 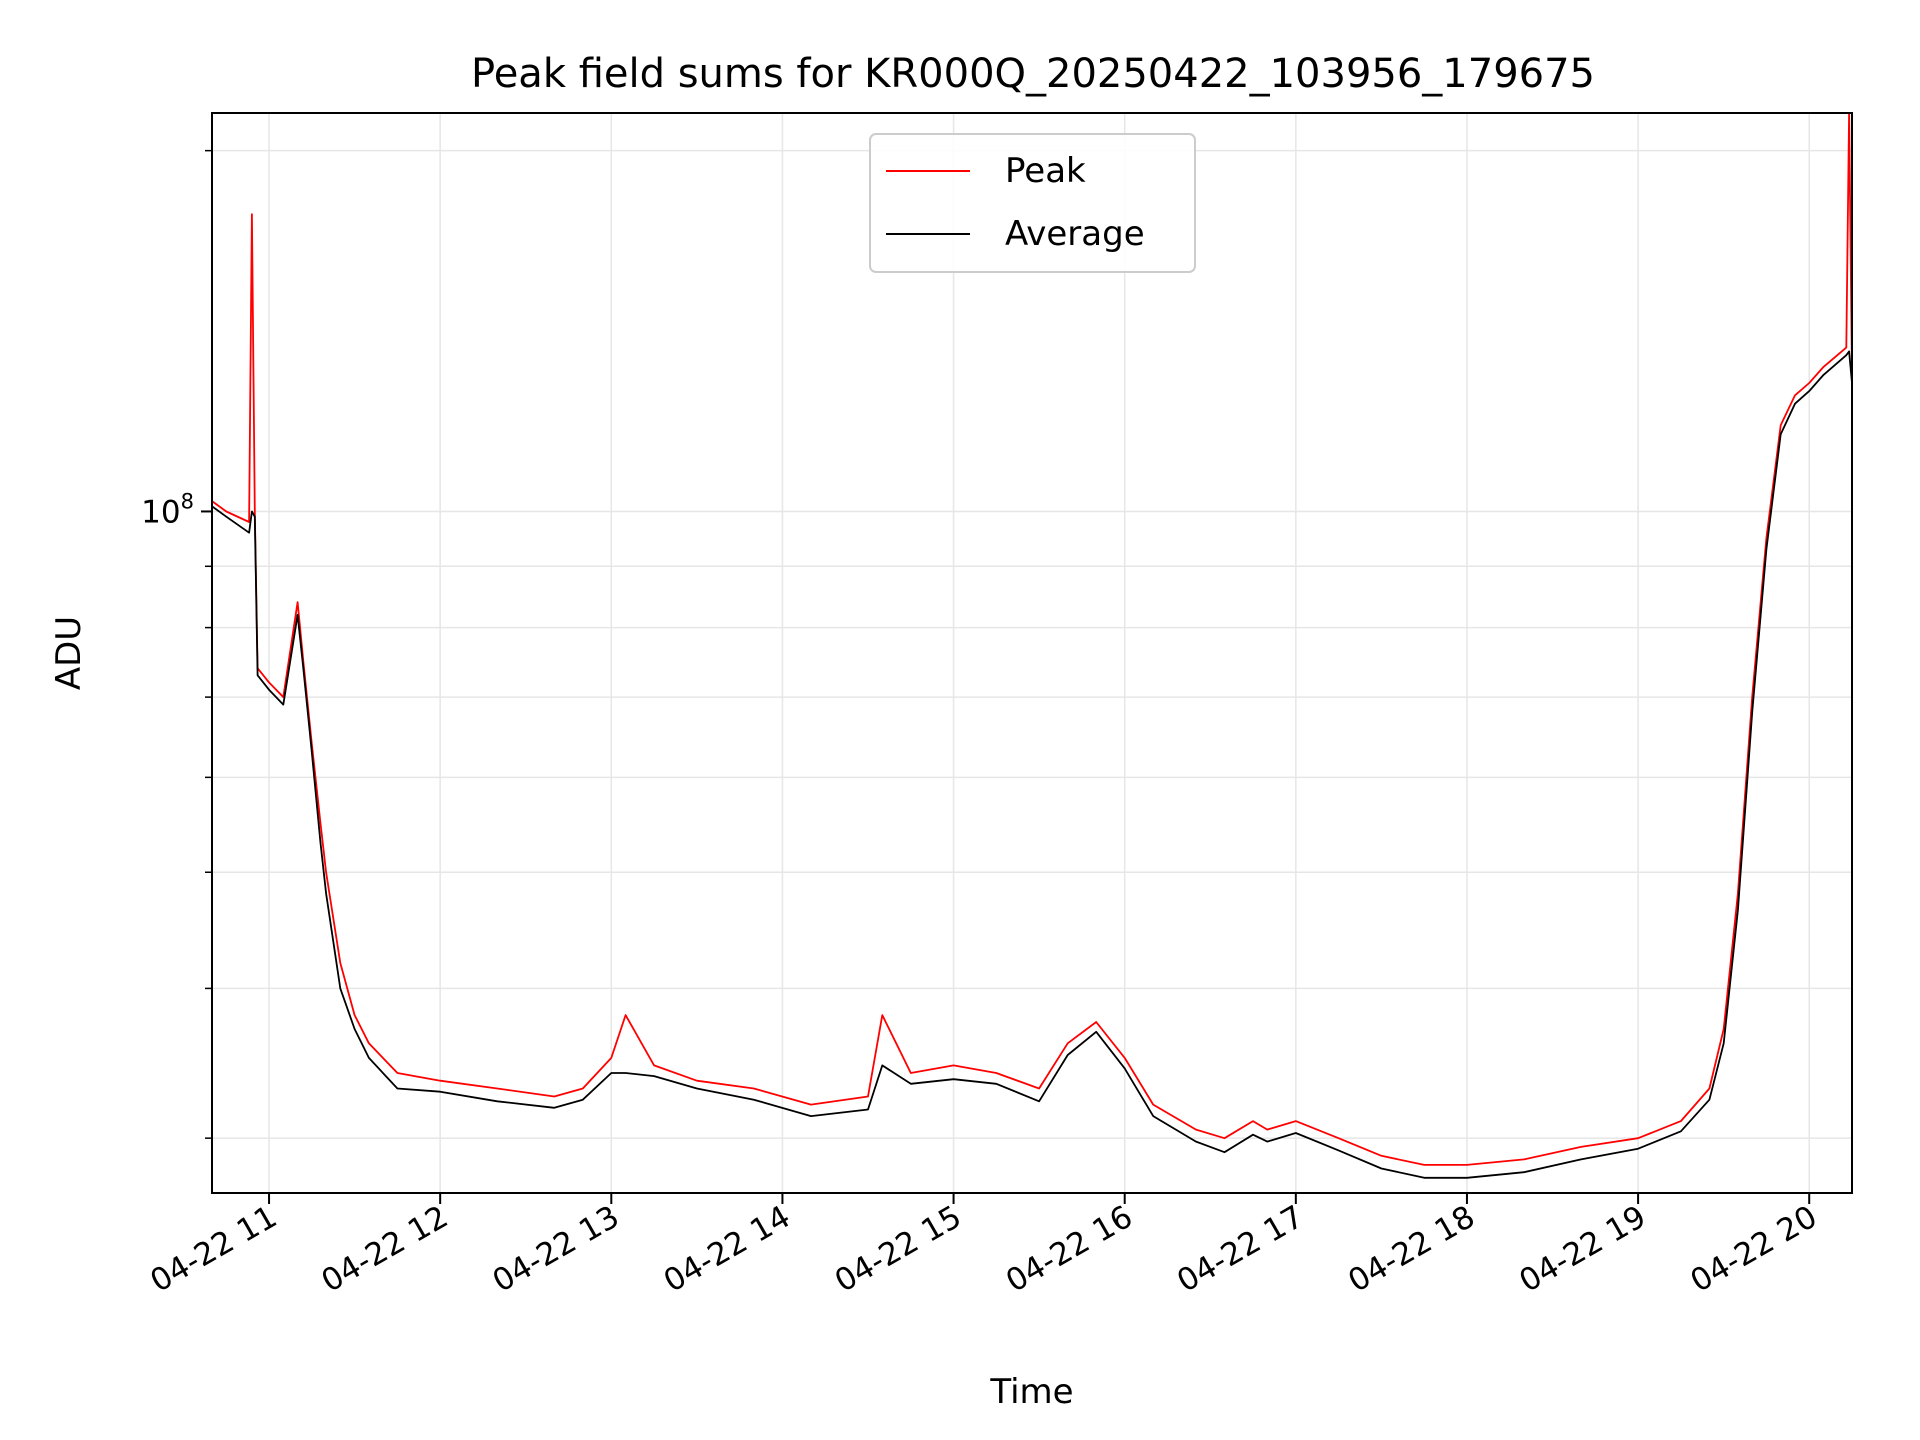 I want to click on legend: Peak Average, so click(x=1032, y=203).